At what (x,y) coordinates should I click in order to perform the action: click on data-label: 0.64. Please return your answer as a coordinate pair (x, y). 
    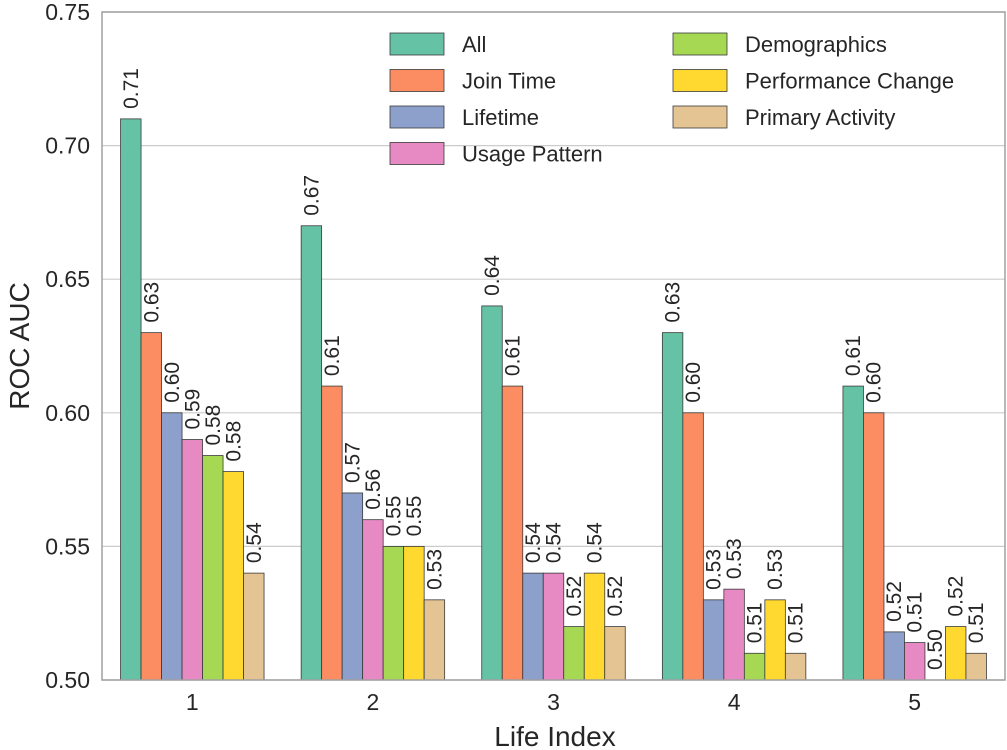
    Looking at the image, I should click on (492, 275).